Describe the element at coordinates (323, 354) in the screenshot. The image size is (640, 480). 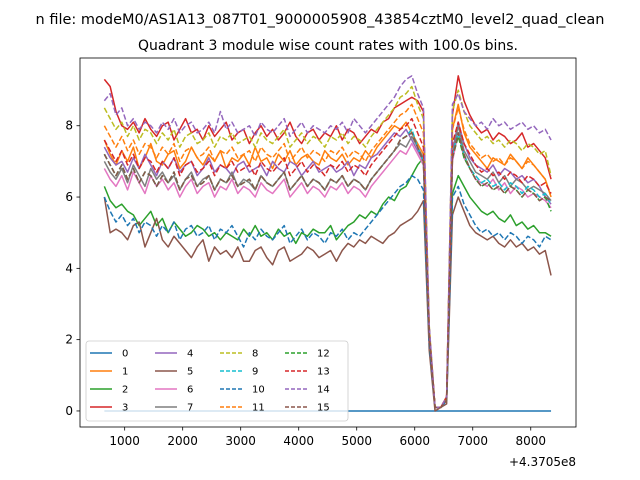
I see `legend-label-12: 12` at that location.